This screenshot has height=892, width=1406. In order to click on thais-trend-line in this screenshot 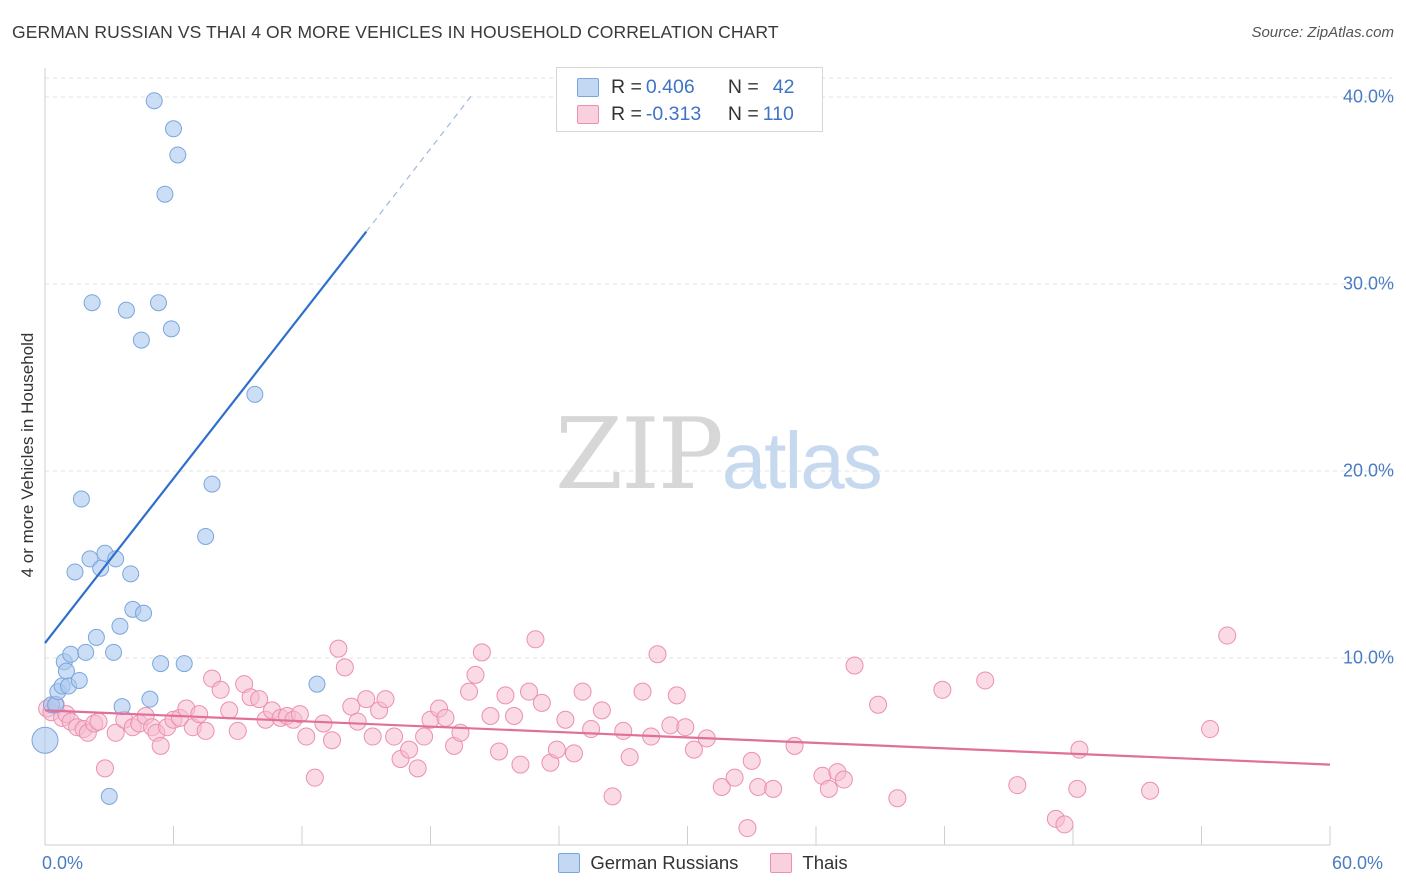, I will do `click(687, 737)`.